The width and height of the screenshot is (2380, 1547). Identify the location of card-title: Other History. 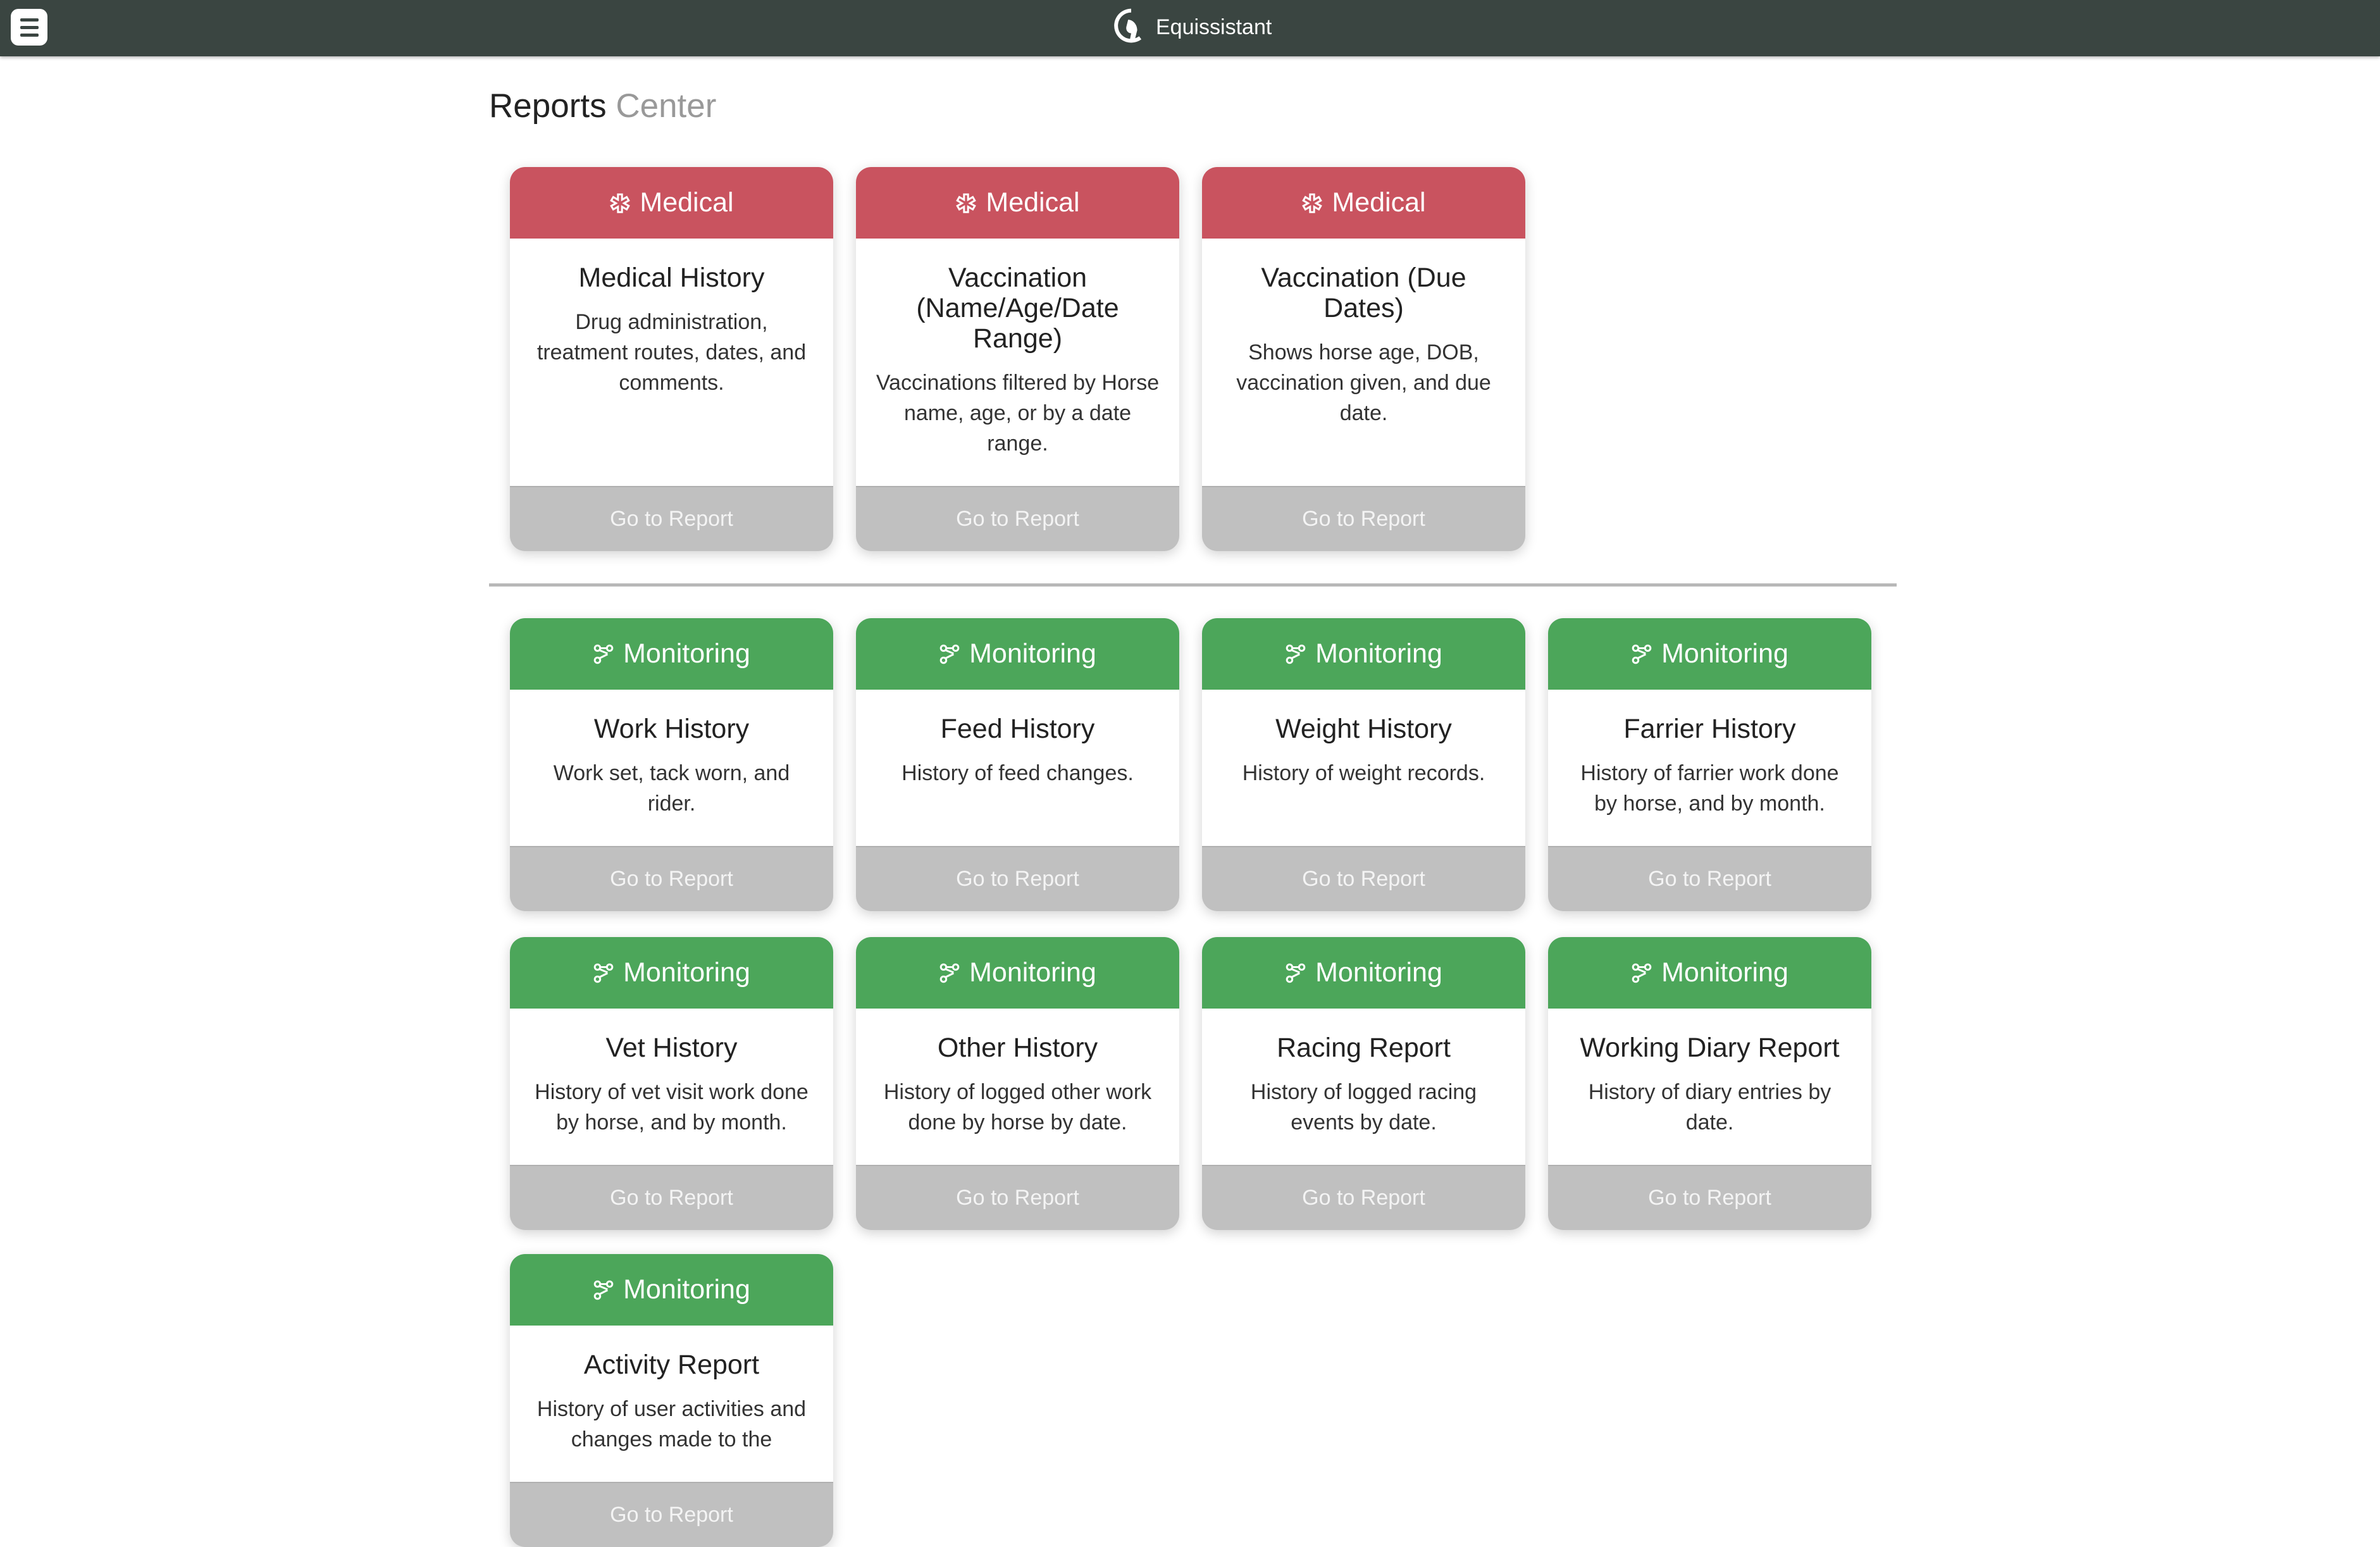
(1017, 1048).